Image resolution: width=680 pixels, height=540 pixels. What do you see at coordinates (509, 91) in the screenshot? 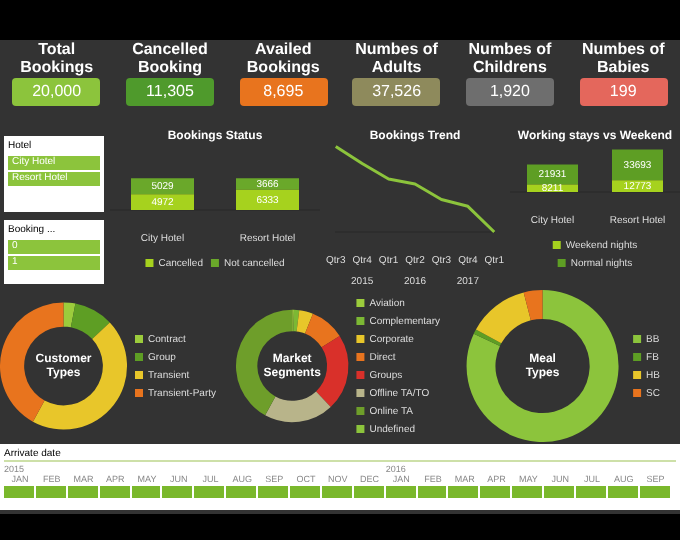
I see `text: 1,920` at bounding box center [509, 91].